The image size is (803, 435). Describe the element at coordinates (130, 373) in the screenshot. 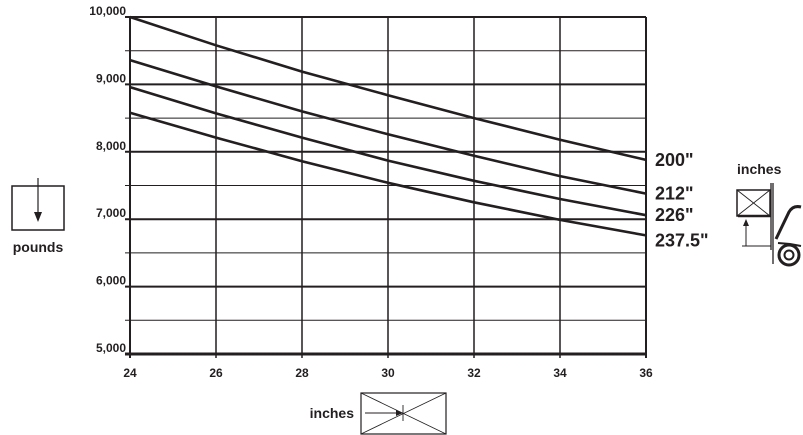

I see `x-tick-label: 24` at that location.